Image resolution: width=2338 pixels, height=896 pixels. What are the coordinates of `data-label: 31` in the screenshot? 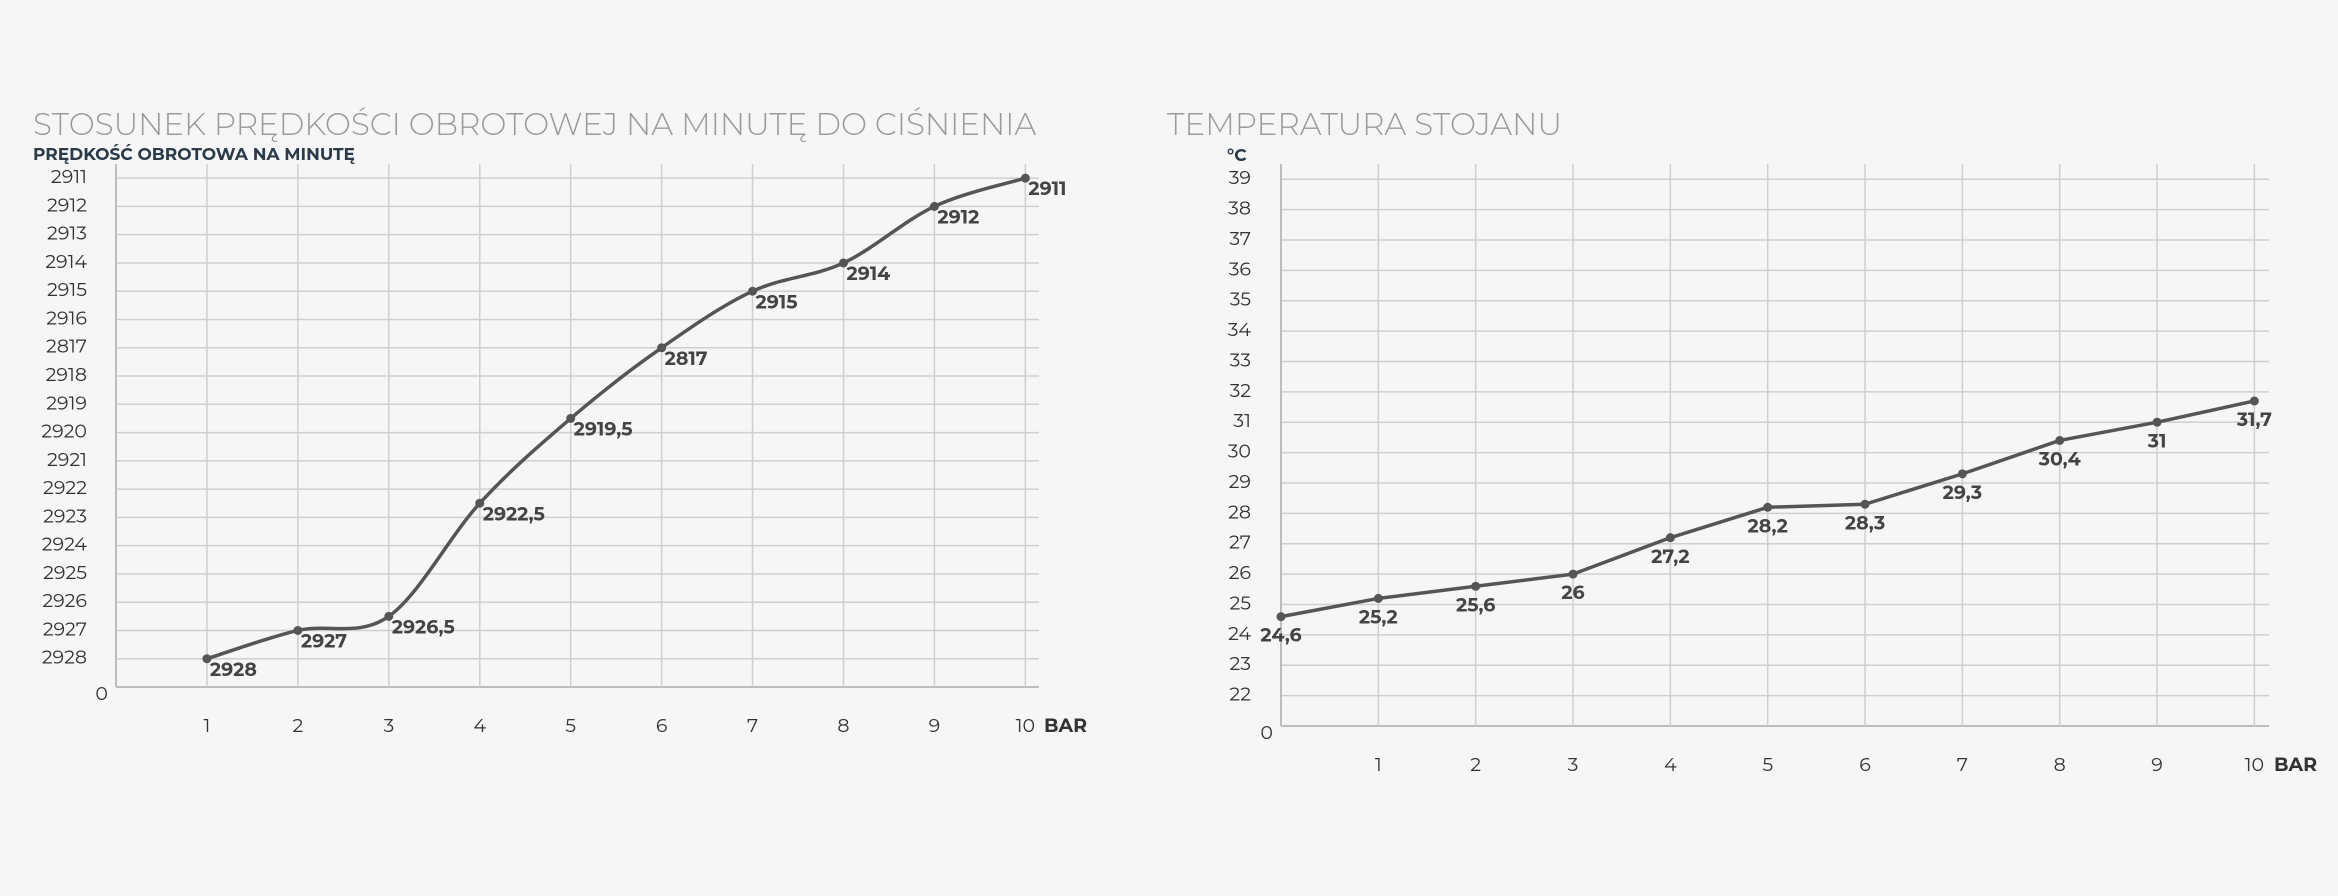 It's located at (2157, 440).